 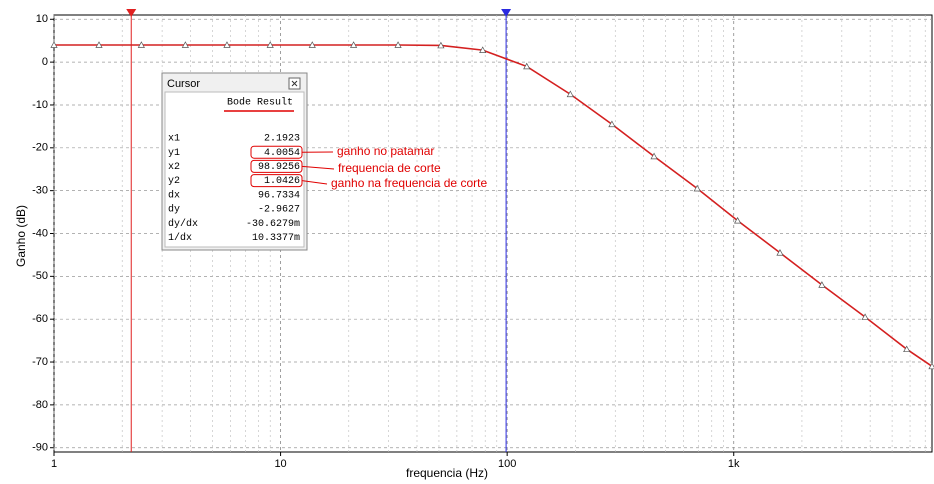 What do you see at coordinates (180, 238) in the screenshot?
I see `panel-key: 1/dx` at bounding box center [180, 238].